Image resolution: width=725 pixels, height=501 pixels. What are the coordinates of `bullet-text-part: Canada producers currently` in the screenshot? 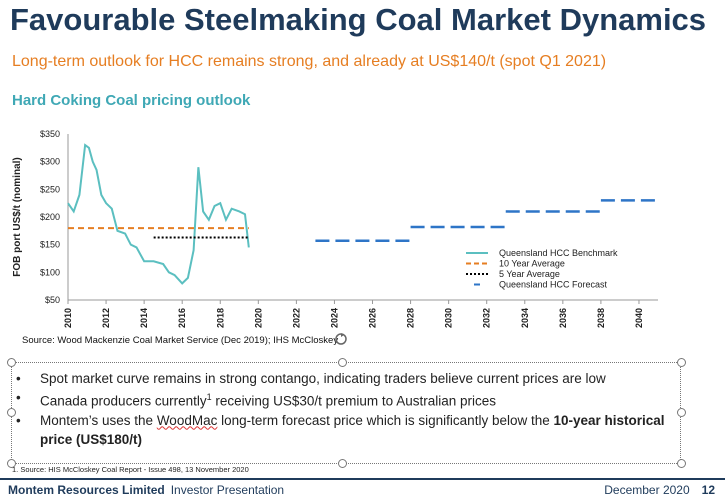 It's located at (123, 401).